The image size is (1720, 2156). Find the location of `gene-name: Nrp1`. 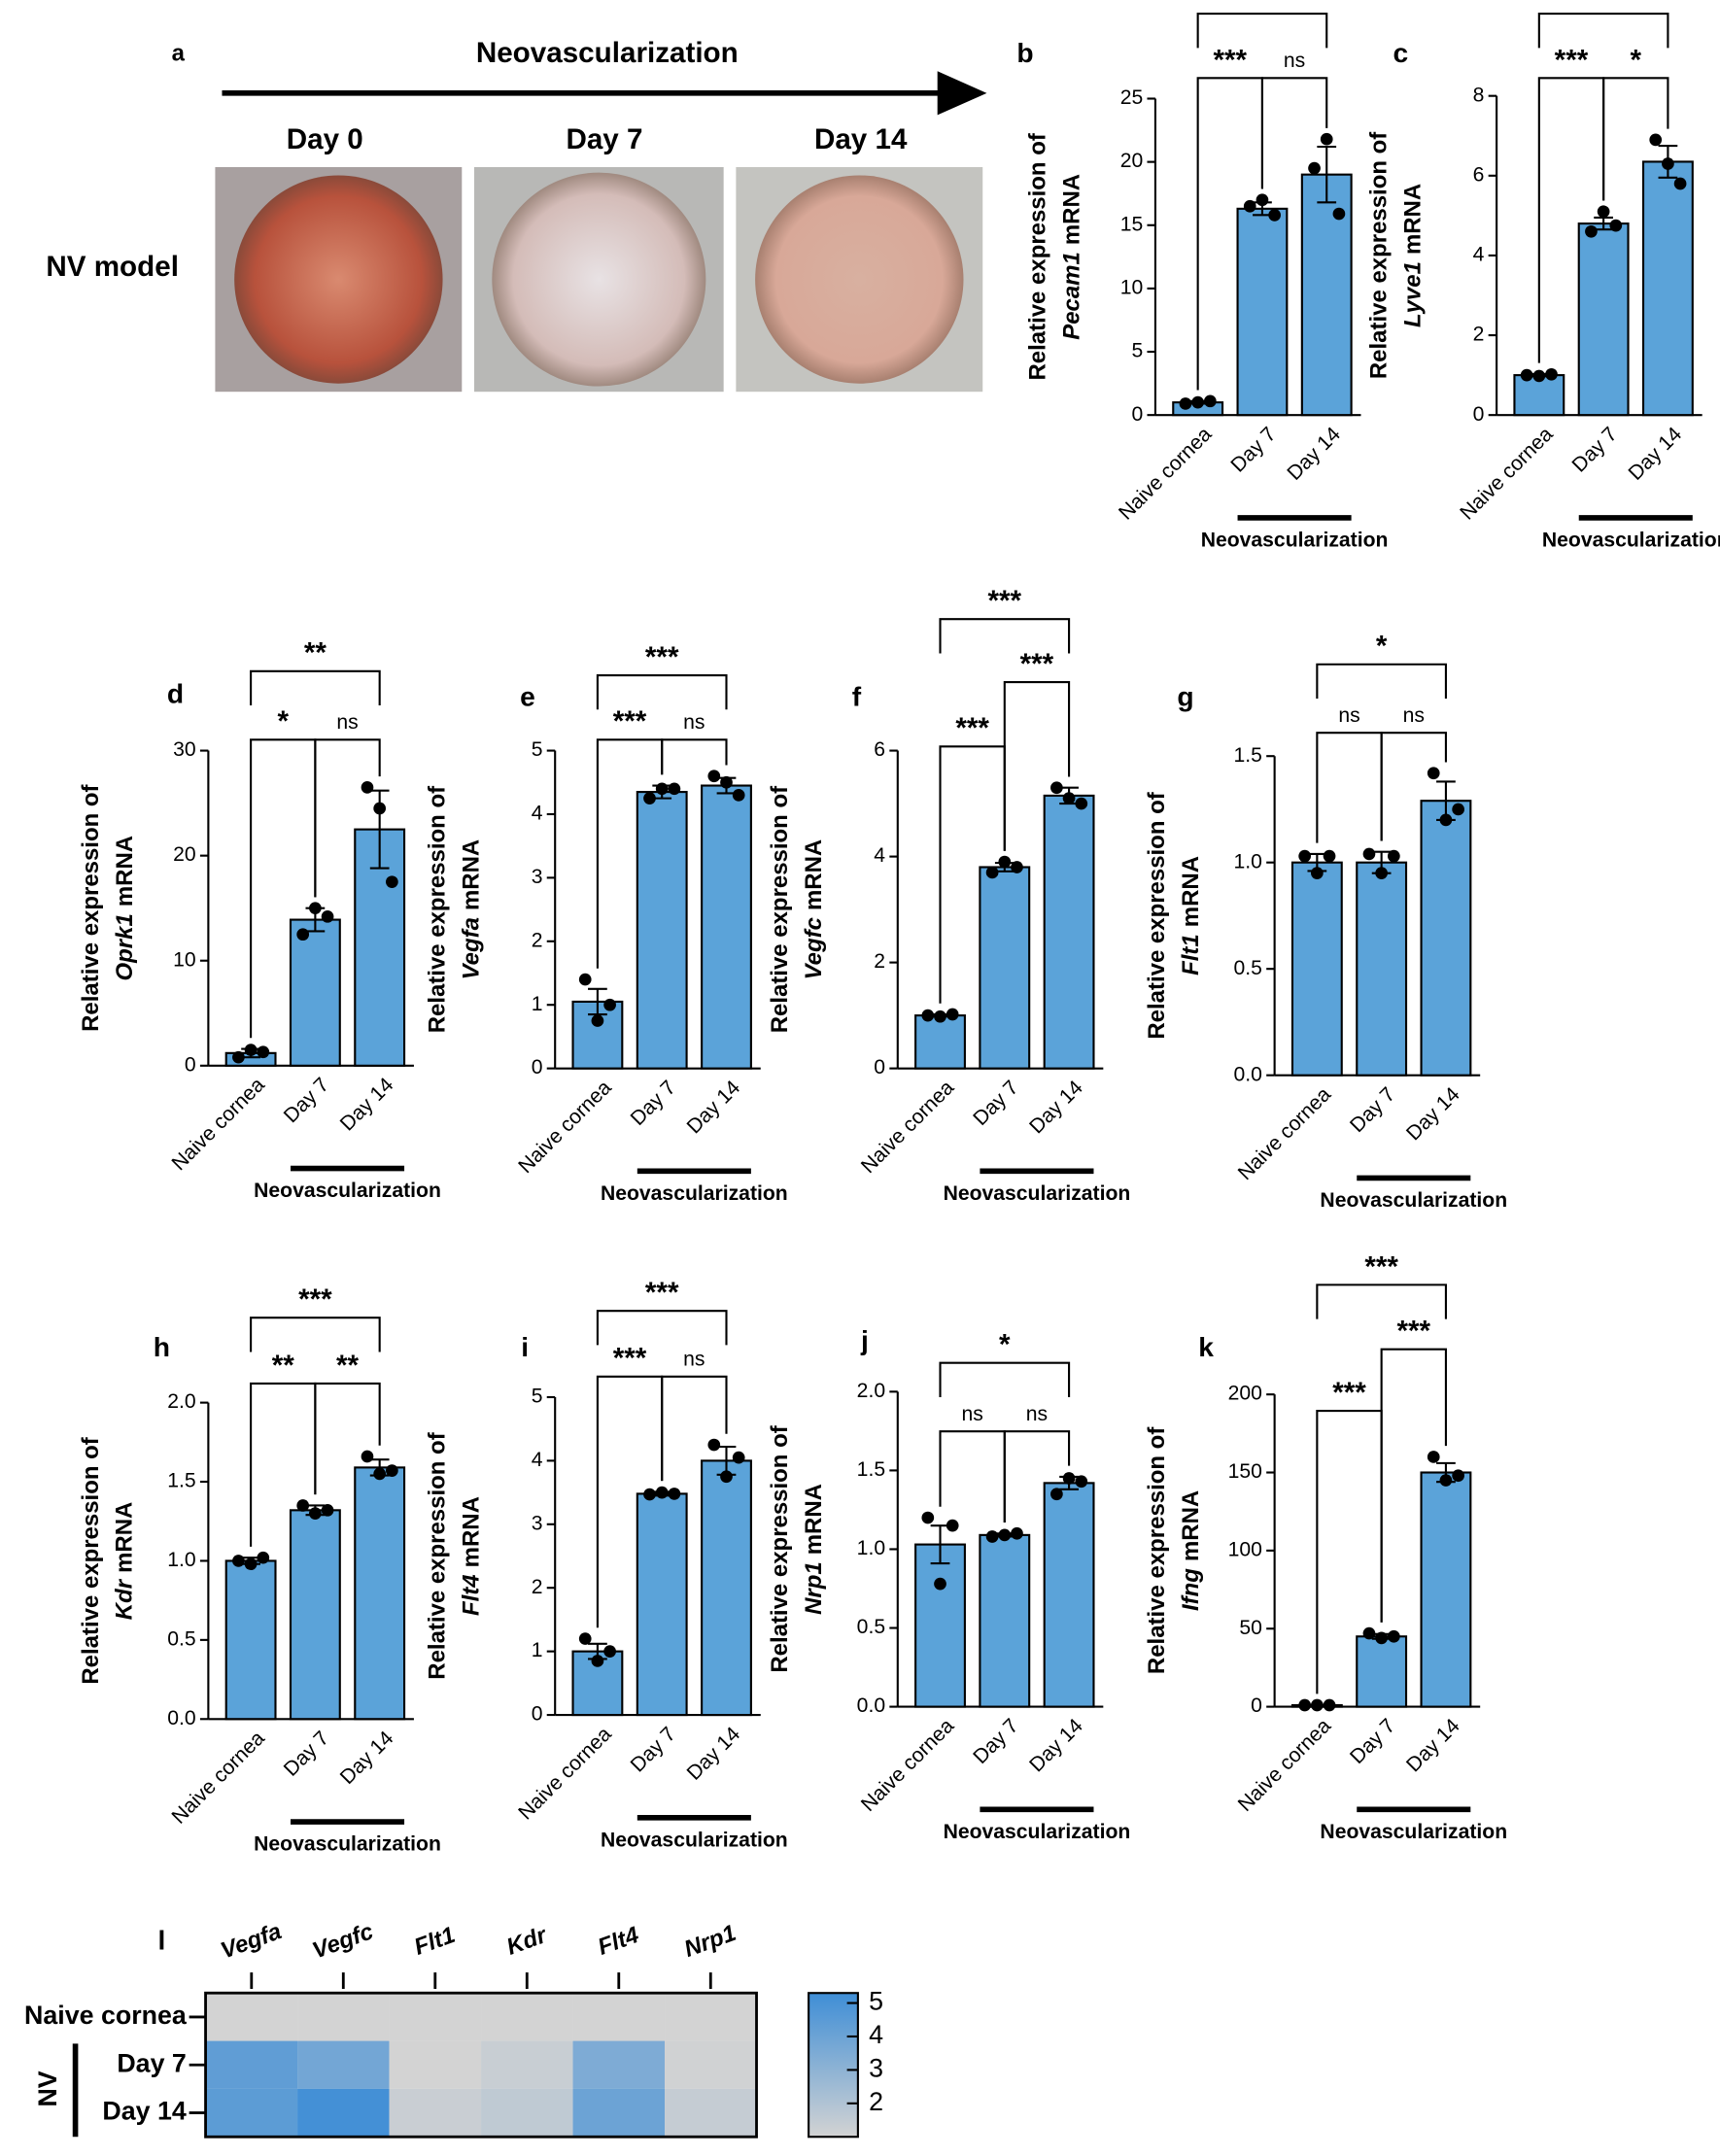

gene-name: Nrp1 is located at coordinates (814, 1588).